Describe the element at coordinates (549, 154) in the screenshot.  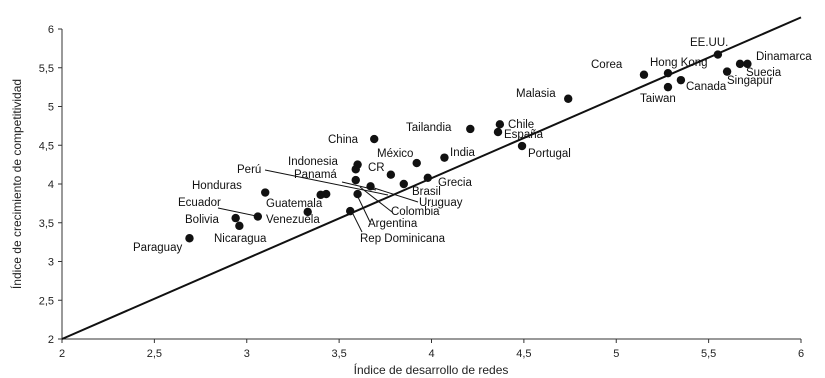
I see `label-portugal: Portugal` at that location.